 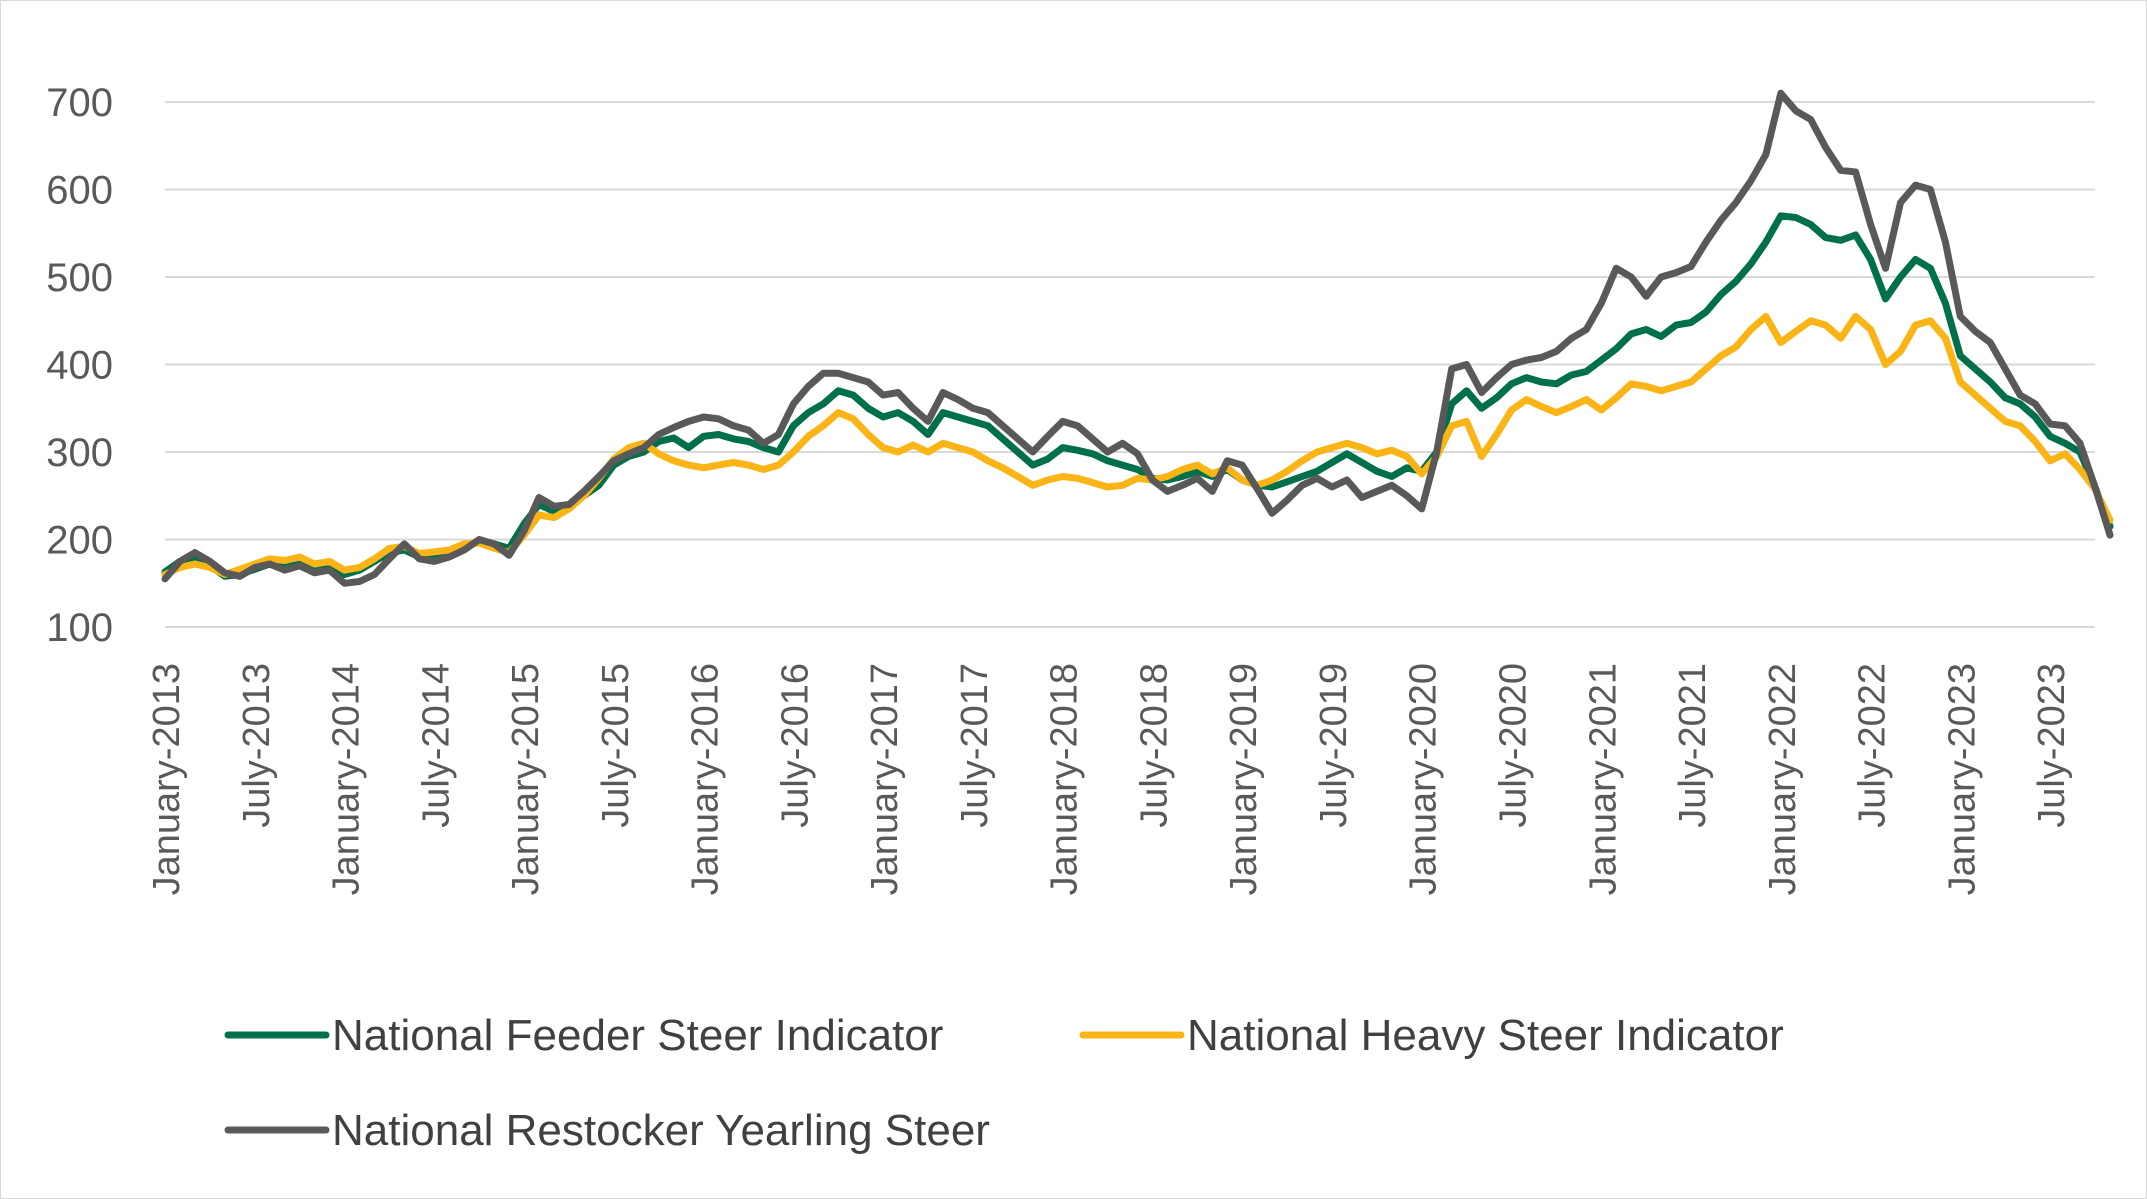 What do you see at coordinates (526, 779) in the screenshot?
I see `x-tick-label: January-2015` at bounding box center [526, 779].